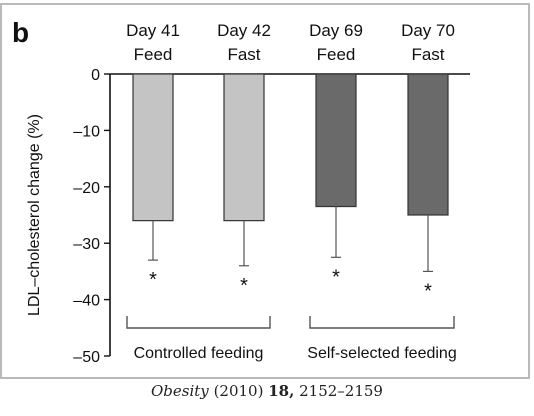 This screenshot has width=534, height=416. Describe the element at coordinates (290, 239) in the screenshot. I see `error-bars` at that location.